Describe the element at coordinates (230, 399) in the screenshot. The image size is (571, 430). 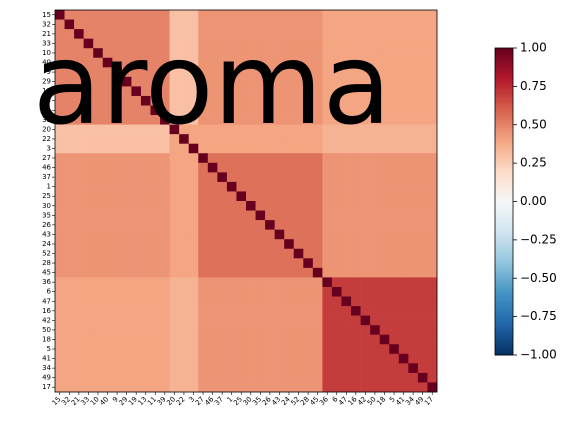
I see `x-tick-label: 1` at that location.